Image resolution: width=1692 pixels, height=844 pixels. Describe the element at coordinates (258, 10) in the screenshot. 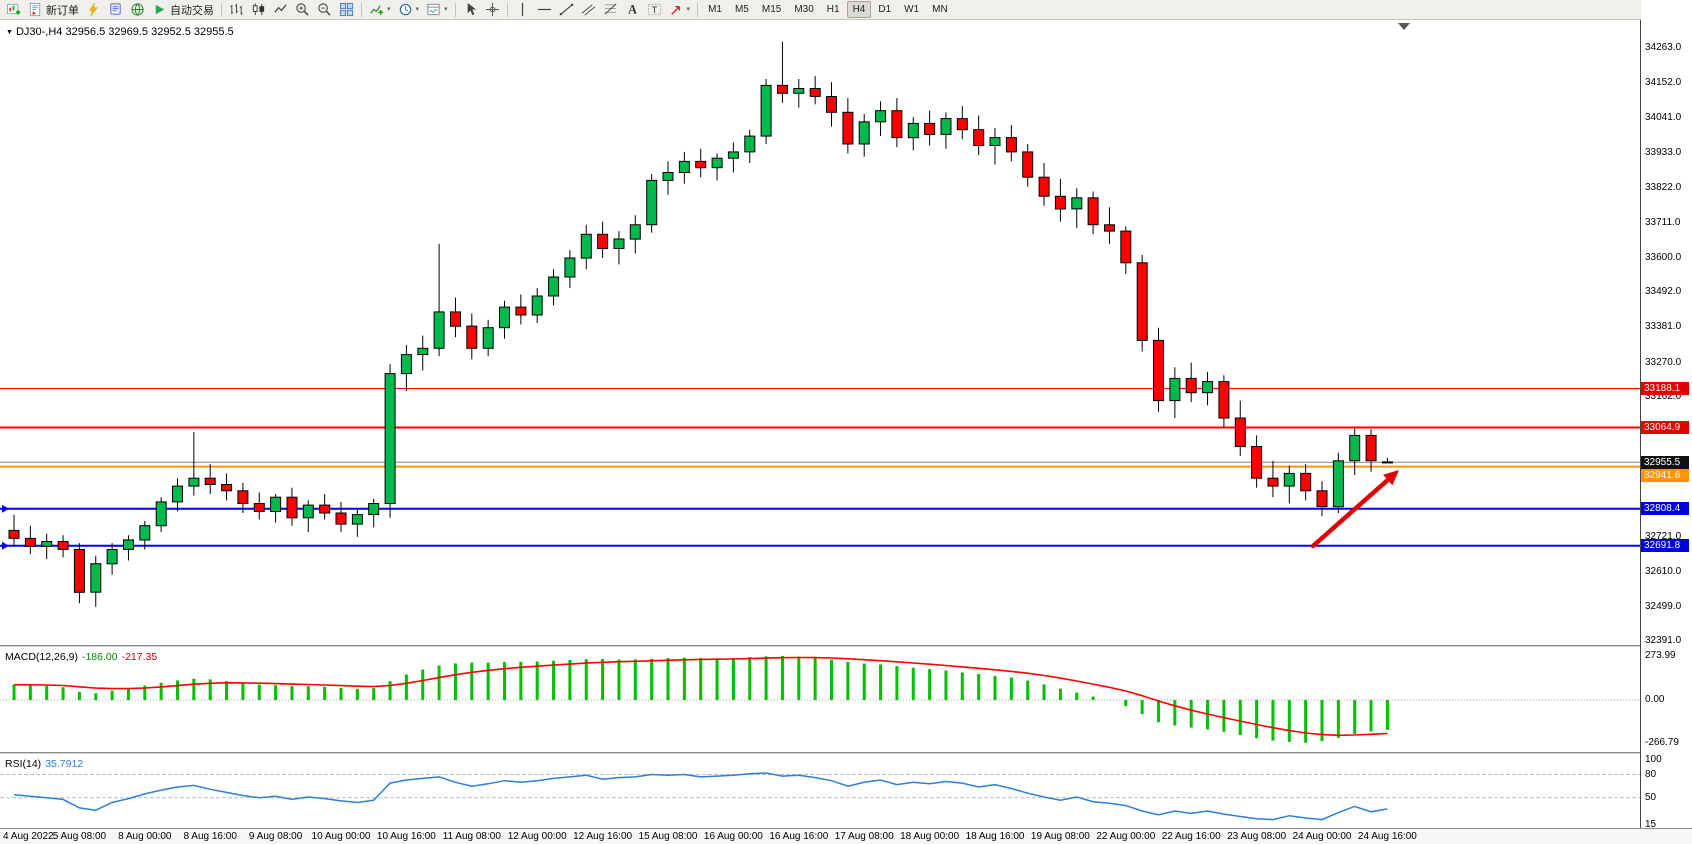

I see `candlestick-mode-button` at that location.